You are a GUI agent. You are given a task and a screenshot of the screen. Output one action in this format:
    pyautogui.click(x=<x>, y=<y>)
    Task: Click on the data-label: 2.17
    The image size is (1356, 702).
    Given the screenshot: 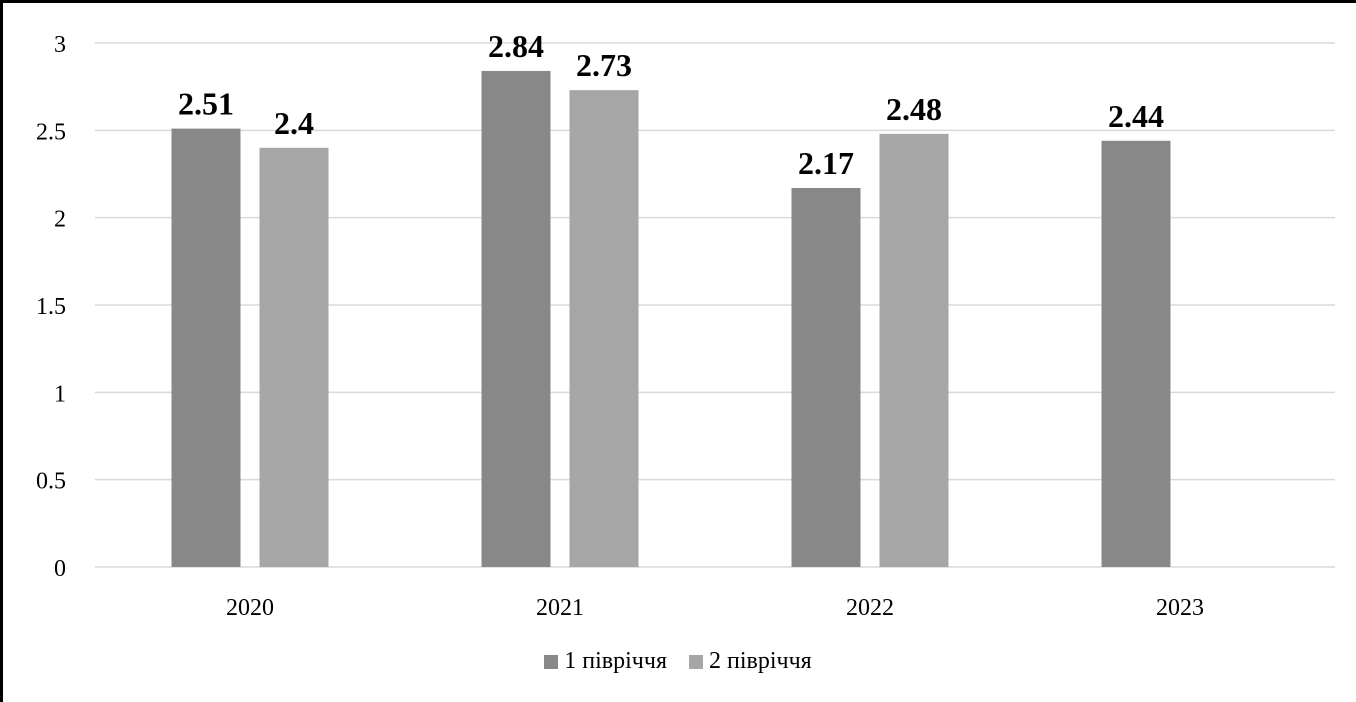 What is the action you would take?
    pyautogui.click(x=826, y=163)
    